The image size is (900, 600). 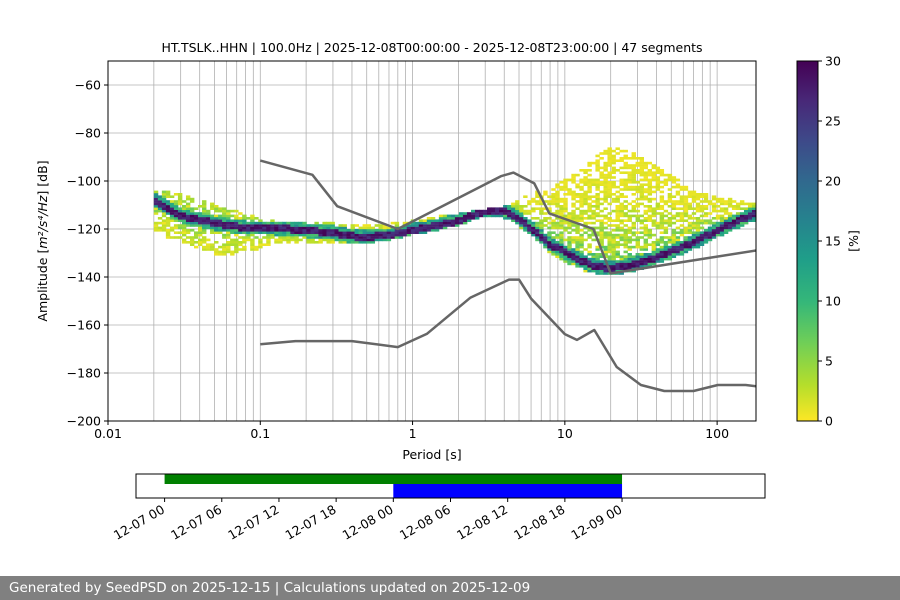 What do you see at coordinates (413, 433) in the screenshot?
I see `x-tick-label: 1` at bounding box center [413, 433].